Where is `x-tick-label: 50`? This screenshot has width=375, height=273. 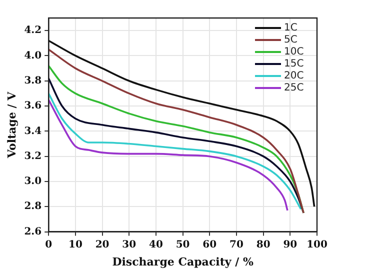
x-tick-label: 50 is located at coordinates (183, 244).